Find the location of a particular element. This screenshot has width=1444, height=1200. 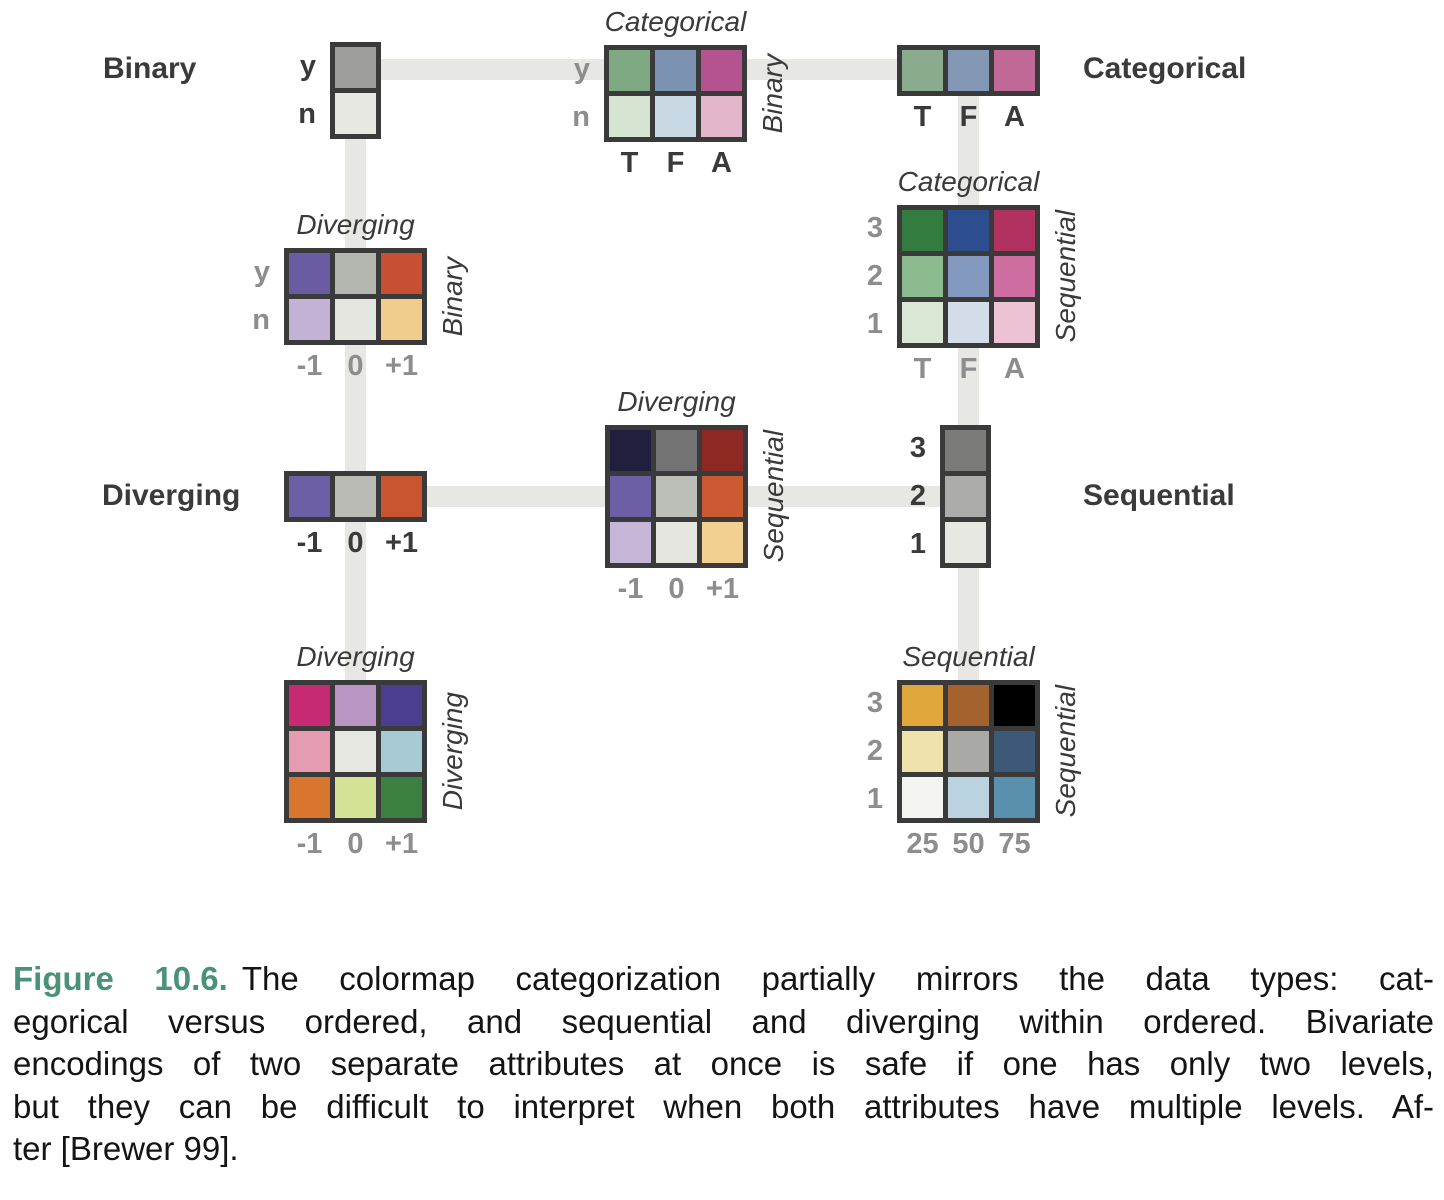

sequential-by-sequential-grid is located at coordinates (968, 751).